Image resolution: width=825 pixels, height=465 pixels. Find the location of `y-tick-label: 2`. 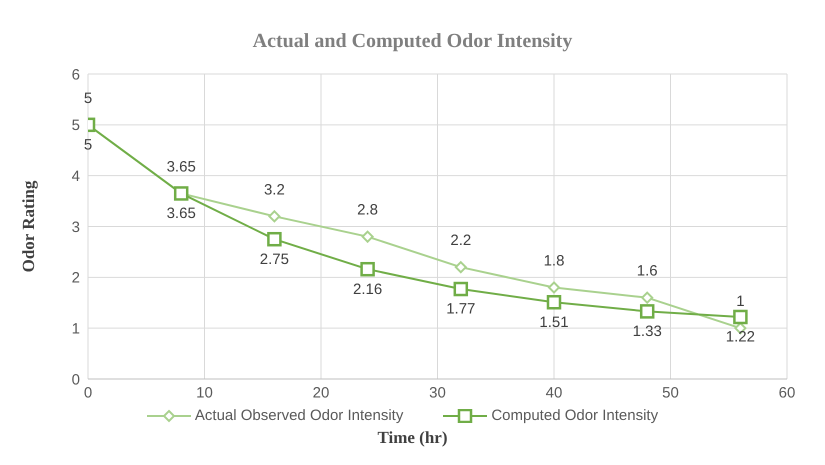

y-tick-label: 2 is located at coordinates (76, 278).